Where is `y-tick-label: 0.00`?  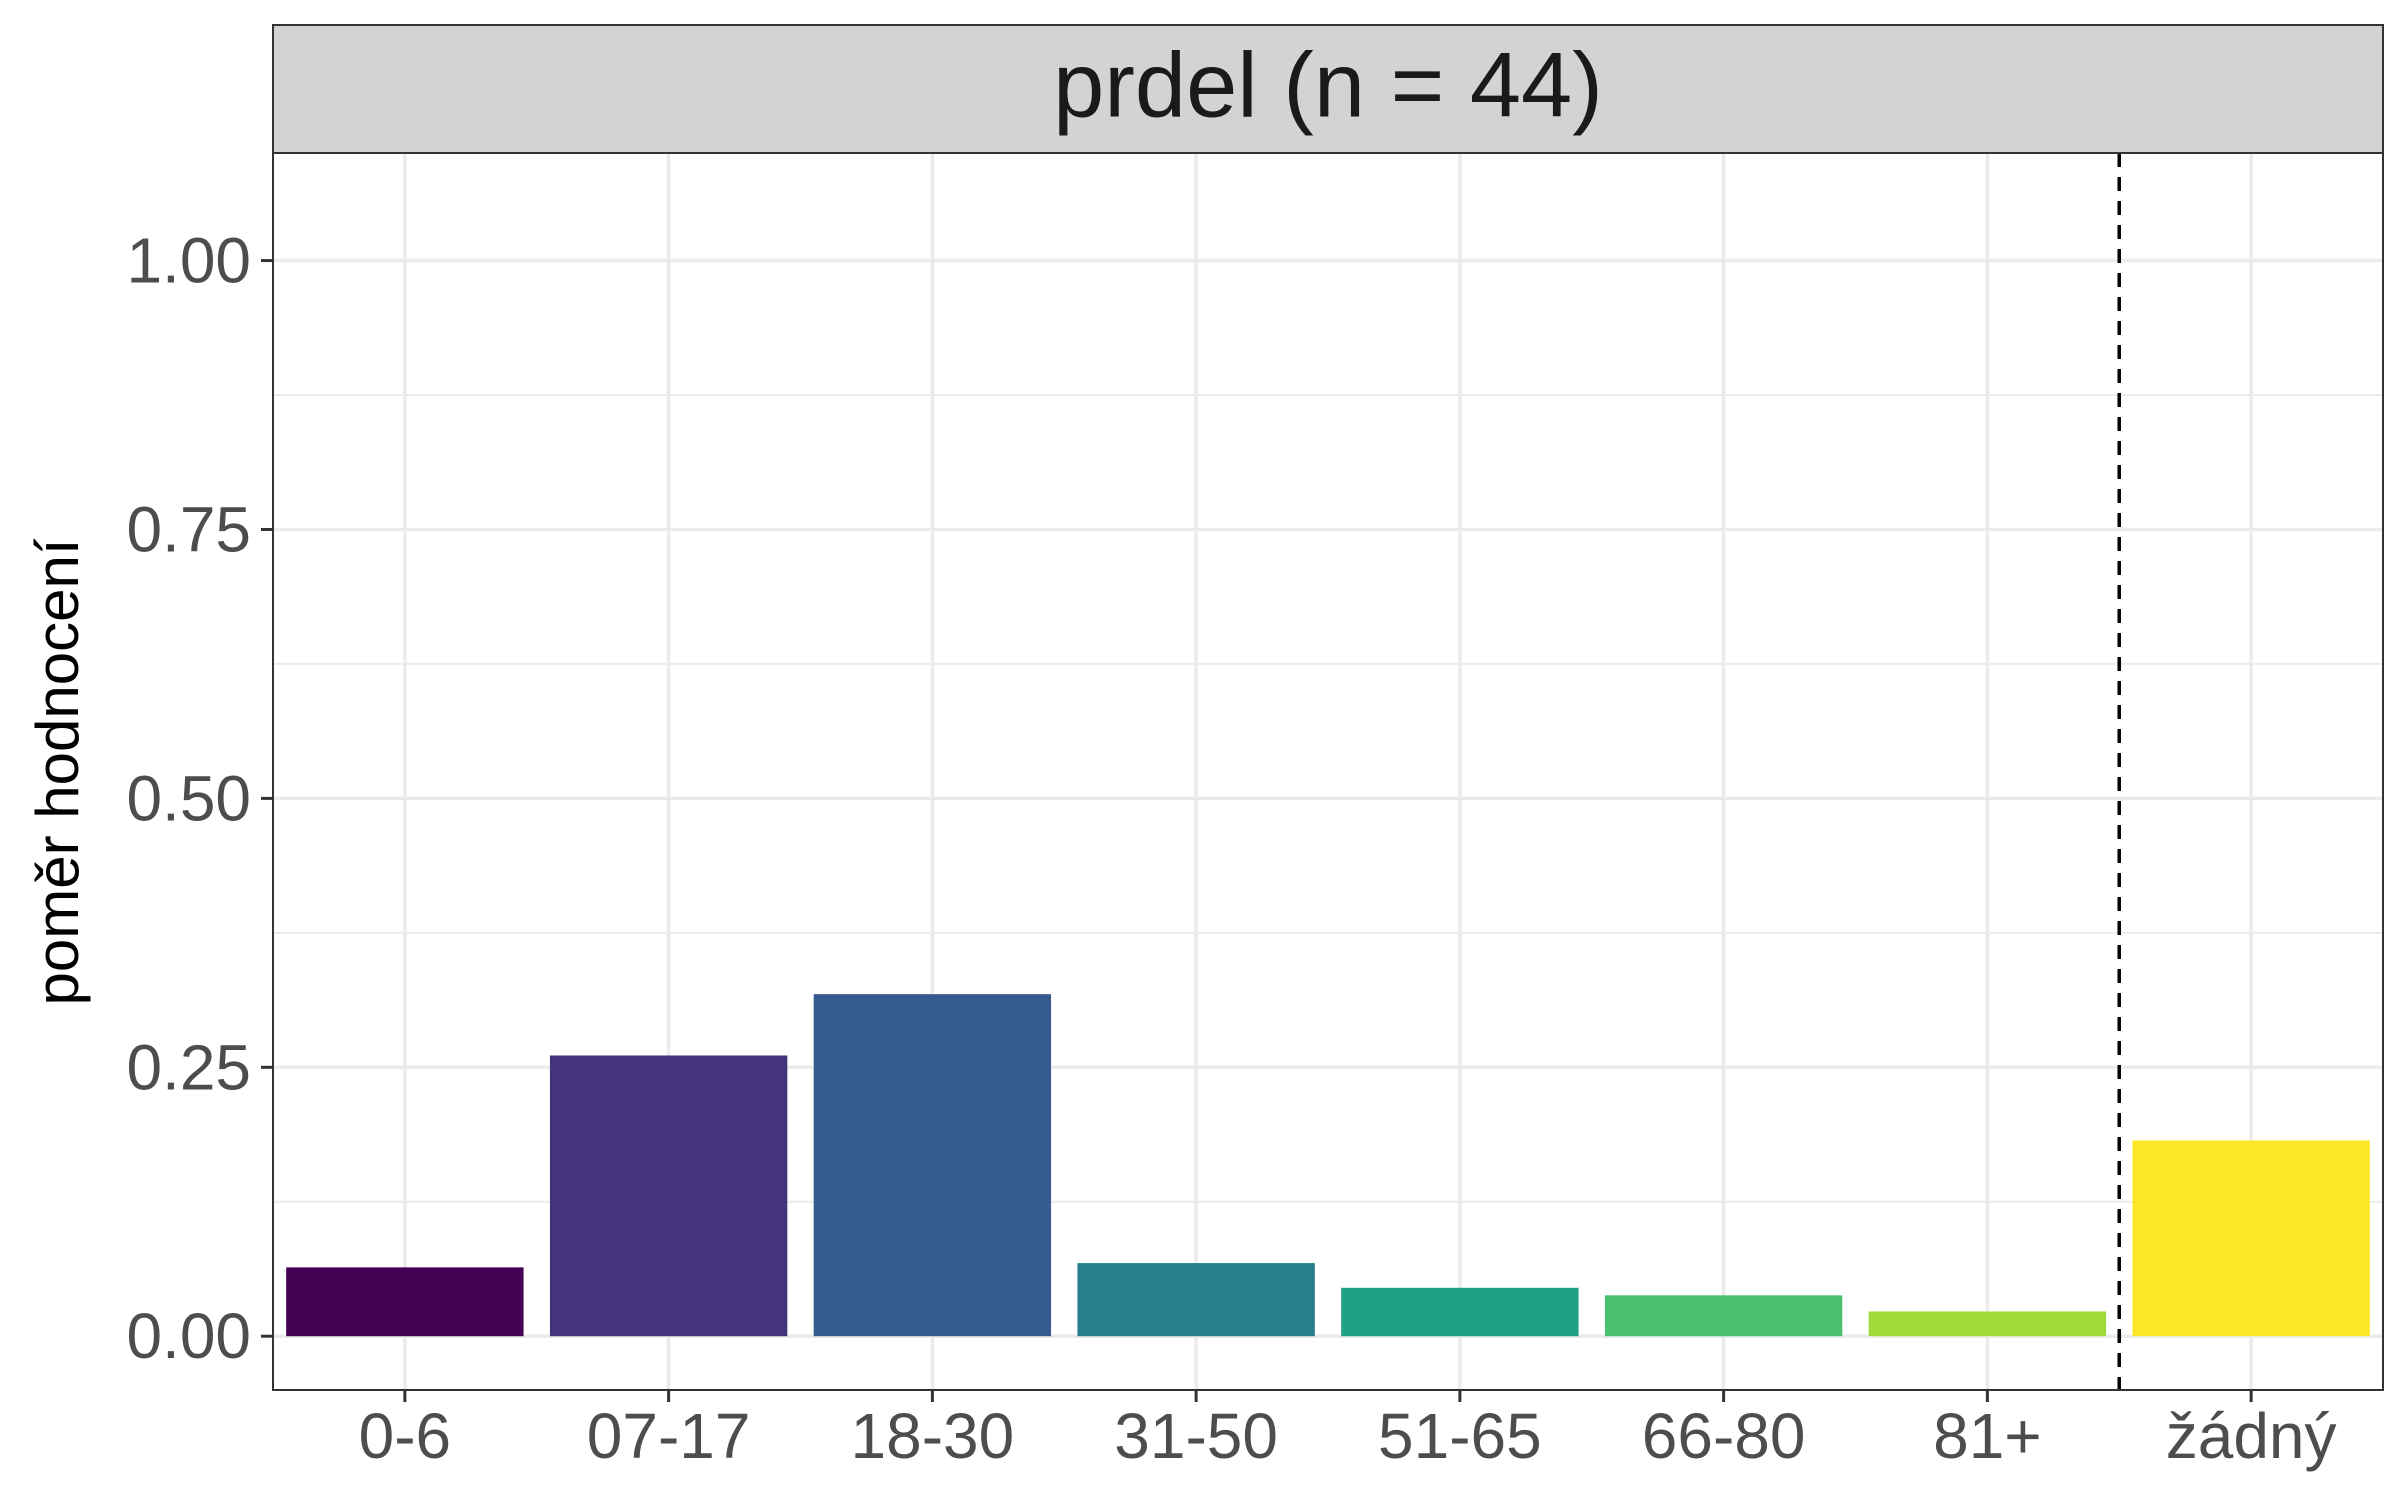
y-tick-label: 0.00 is located at coordinates (188, 1336).